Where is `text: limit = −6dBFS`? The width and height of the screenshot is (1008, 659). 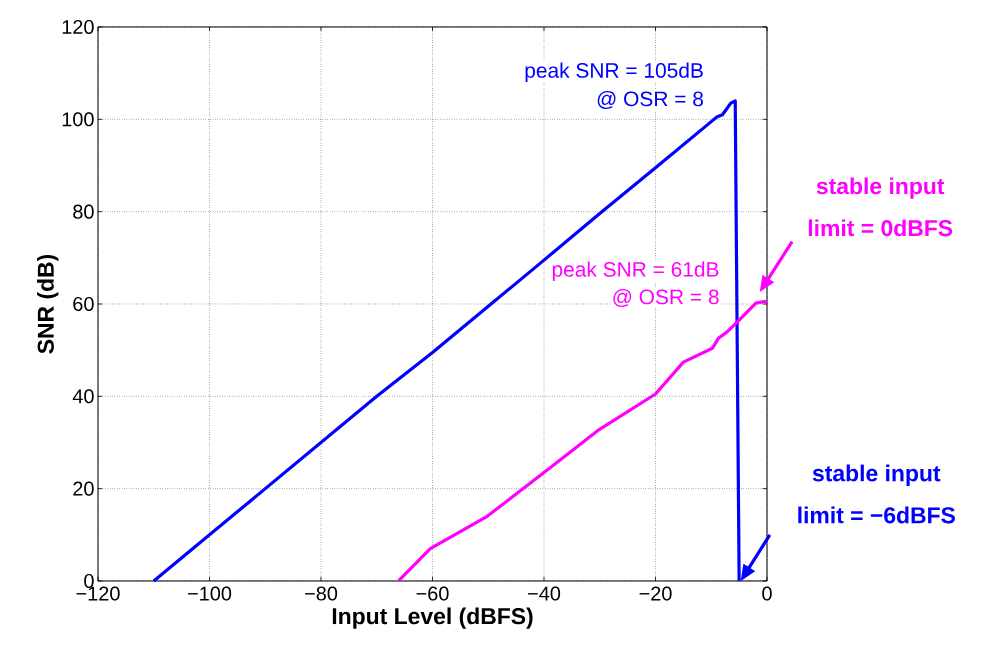 text: limit = −6dBFS is located at coordinates (876, 515).